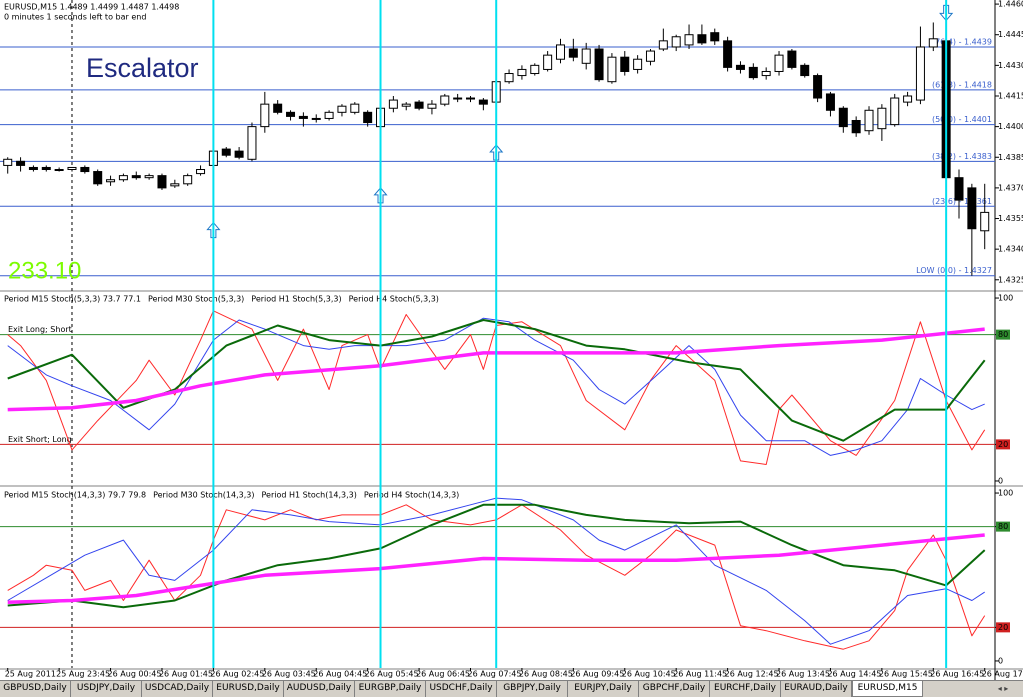 This screenshot has height=697, width=1023. What do you see at coordinates (443, 674) in the screenshot?
I see `x-tick-label: 26 Aug 06:45` at bounding box center [443, 674].